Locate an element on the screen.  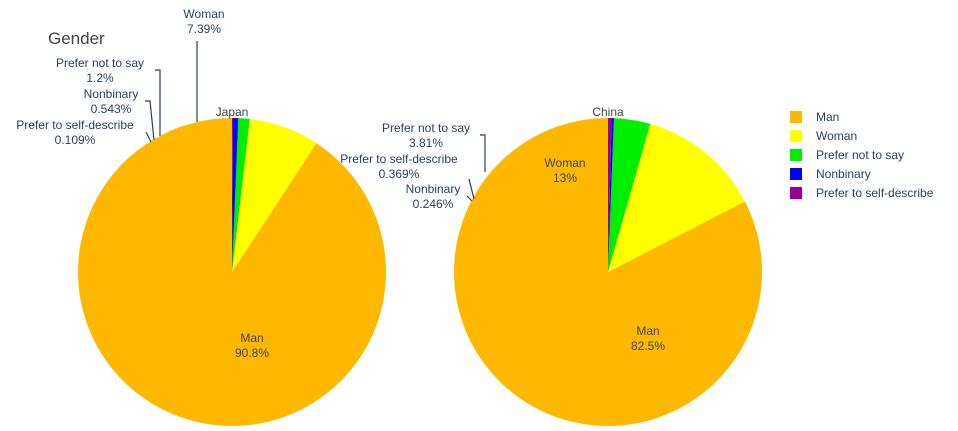
slice-china-prefer-not-to-say is located at coordinates (629, 195).